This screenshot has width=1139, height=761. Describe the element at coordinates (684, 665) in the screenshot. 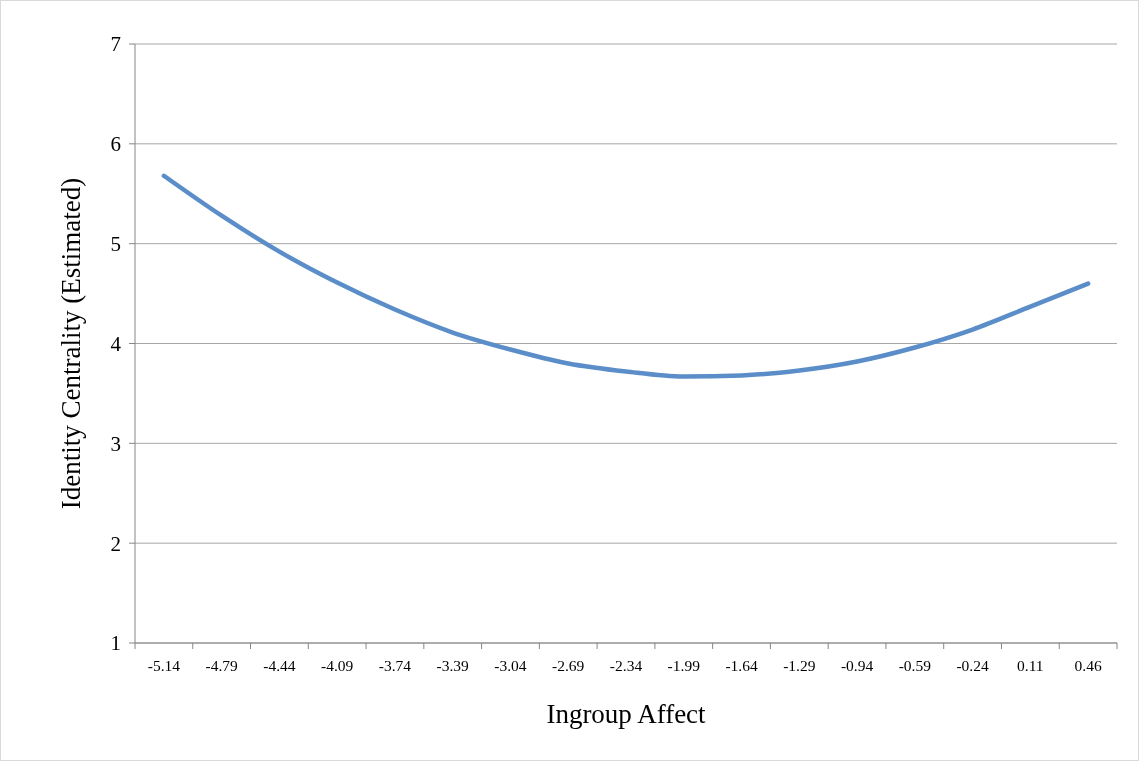

I see `x-tick-label: -1.99` at that location.